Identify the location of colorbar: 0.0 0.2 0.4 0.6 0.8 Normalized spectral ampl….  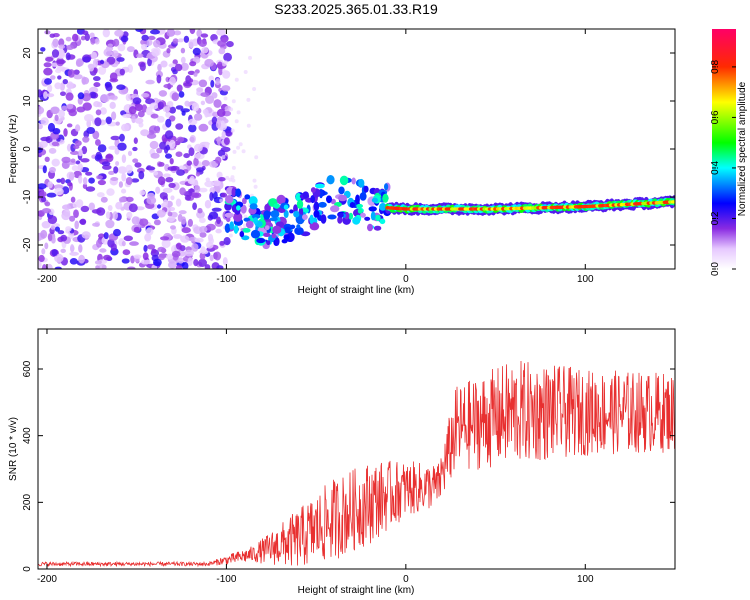
(729, 152).